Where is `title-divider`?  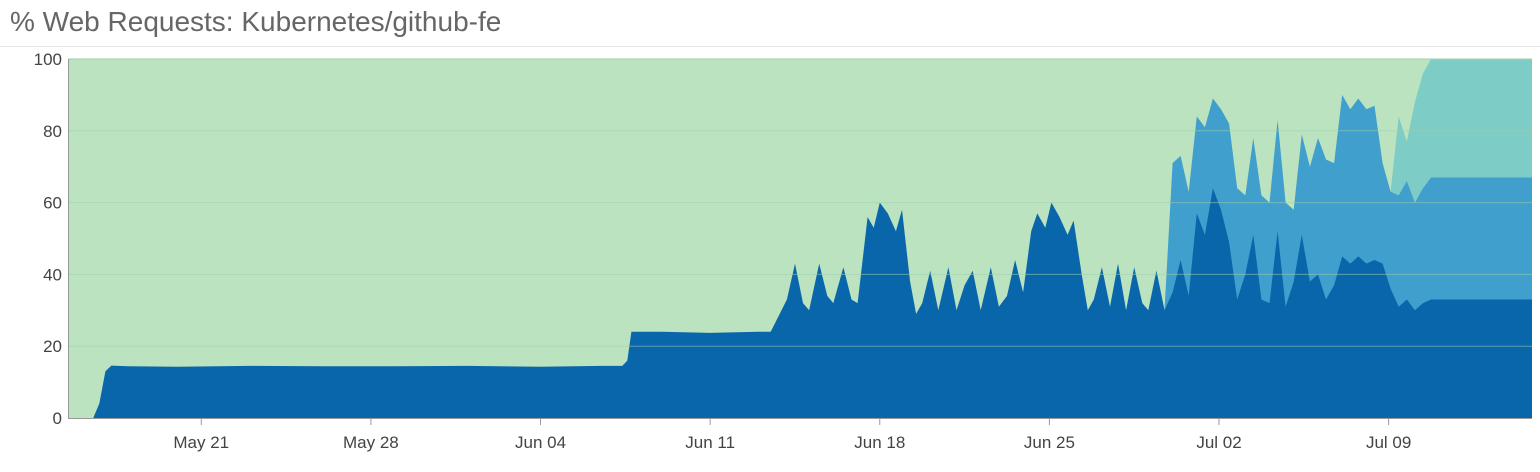
title-divider is located at coordinates (770, 46).